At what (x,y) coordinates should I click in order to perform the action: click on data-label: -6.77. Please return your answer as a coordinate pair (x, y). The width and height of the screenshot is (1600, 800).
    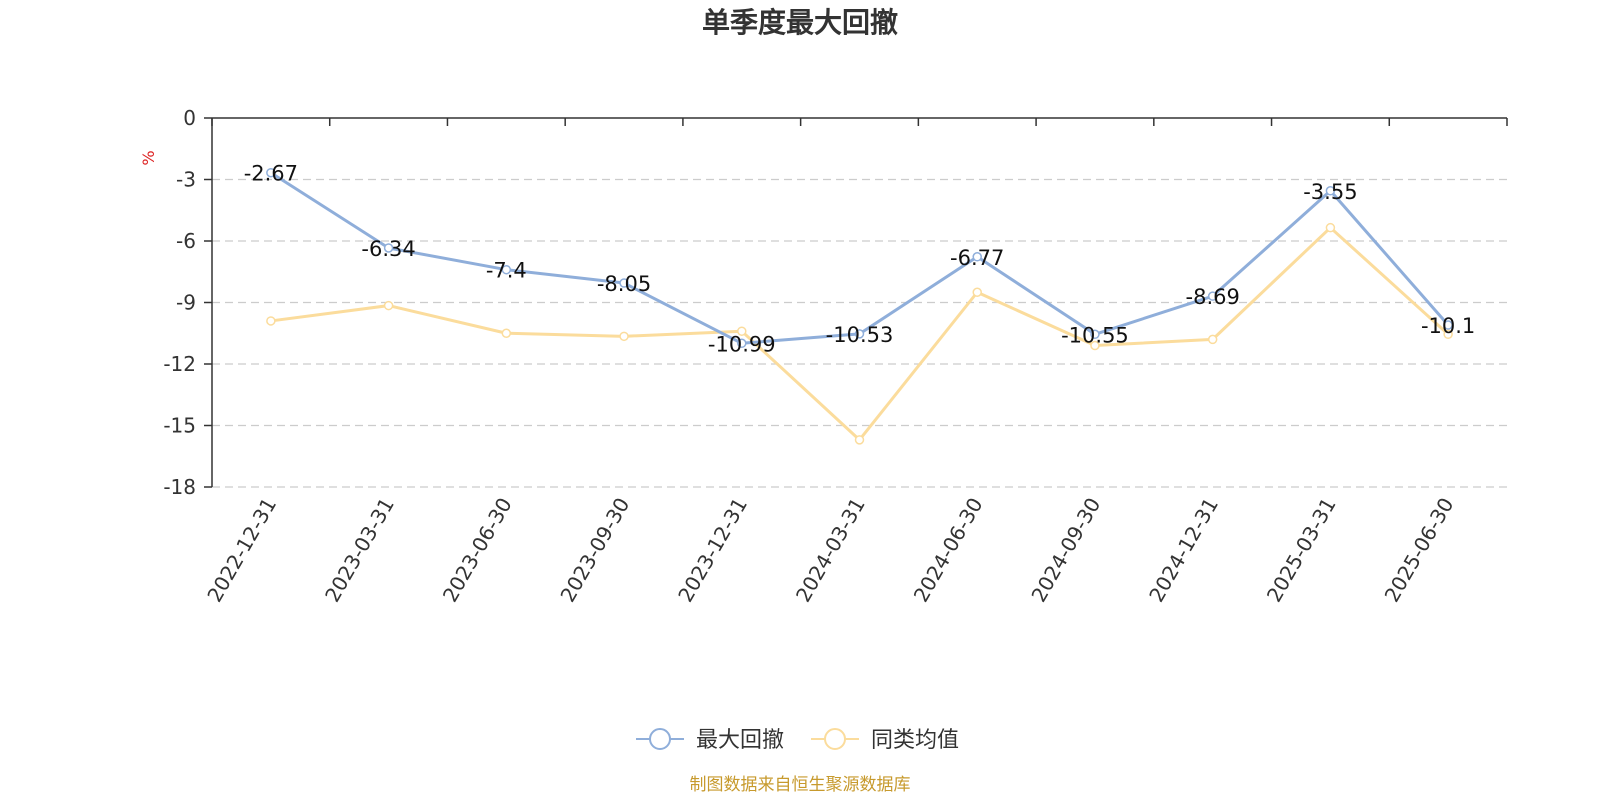
    Looking at the image, I should click on (977, 258).